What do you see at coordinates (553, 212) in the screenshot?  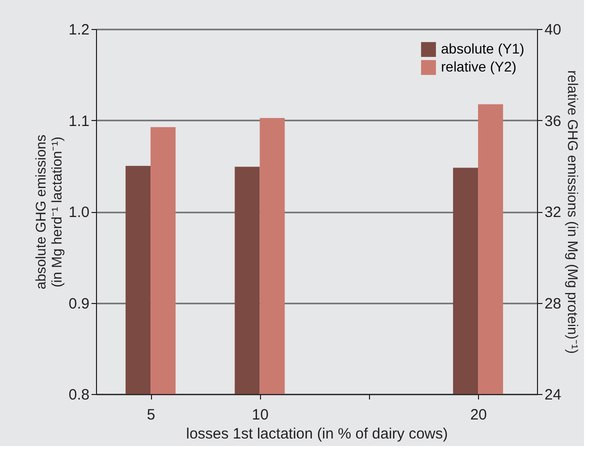 I see `y2-tick-label: 32` at bounding box center [553, 212].